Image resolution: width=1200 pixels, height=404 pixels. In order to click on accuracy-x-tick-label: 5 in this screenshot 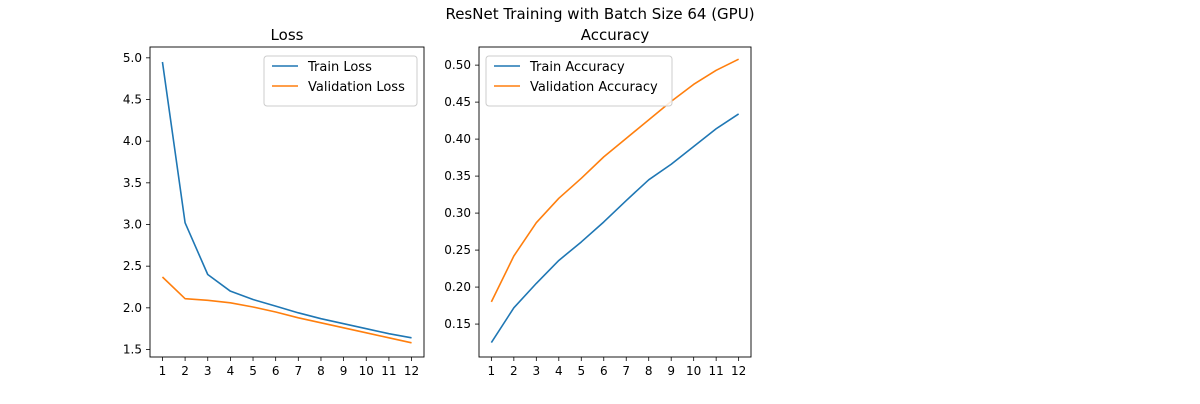, I will do `click(581, 371)`.